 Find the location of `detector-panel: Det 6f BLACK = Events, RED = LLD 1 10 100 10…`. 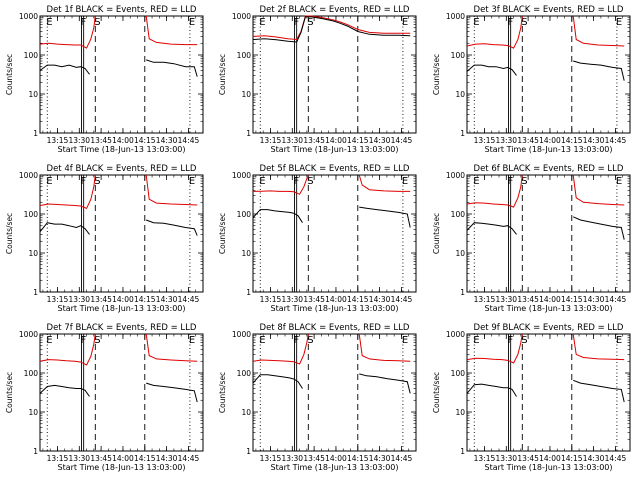

detector-panel: Det 6f BLACK = Events, RED = LLD 1 10 100 10… is located at coordinates (531, 238).